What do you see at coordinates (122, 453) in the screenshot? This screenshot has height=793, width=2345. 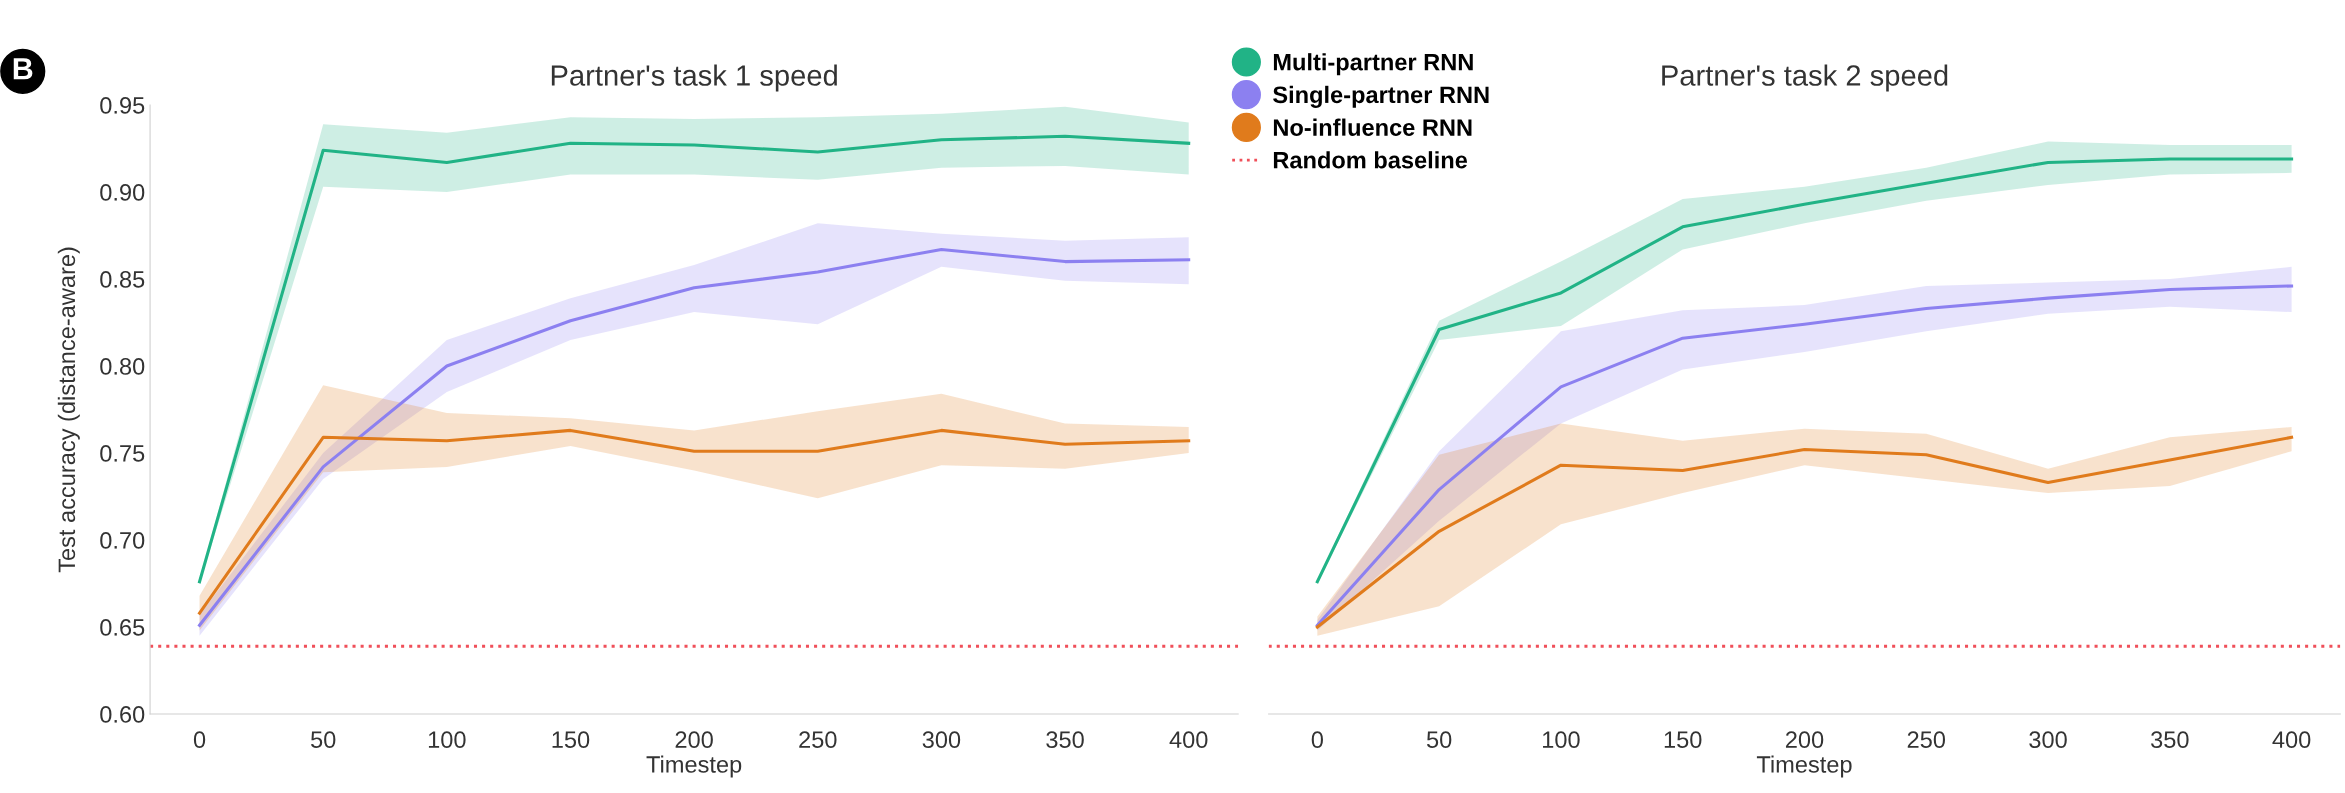 I see `y-tick-label: 0.75` at bounding box center [122, 453].